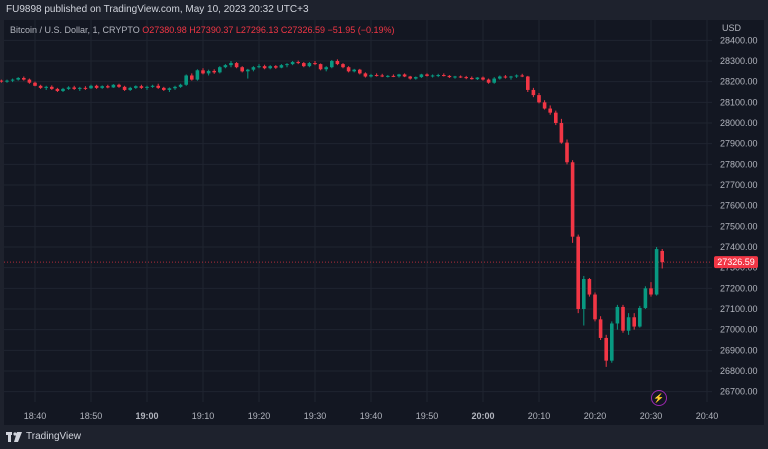 The width and height of the screenshot is (768, 449). What do you see at coordinates (732, 28) in the screenshot?
I see `currency-label: USD` at bounding box center [732, 28].